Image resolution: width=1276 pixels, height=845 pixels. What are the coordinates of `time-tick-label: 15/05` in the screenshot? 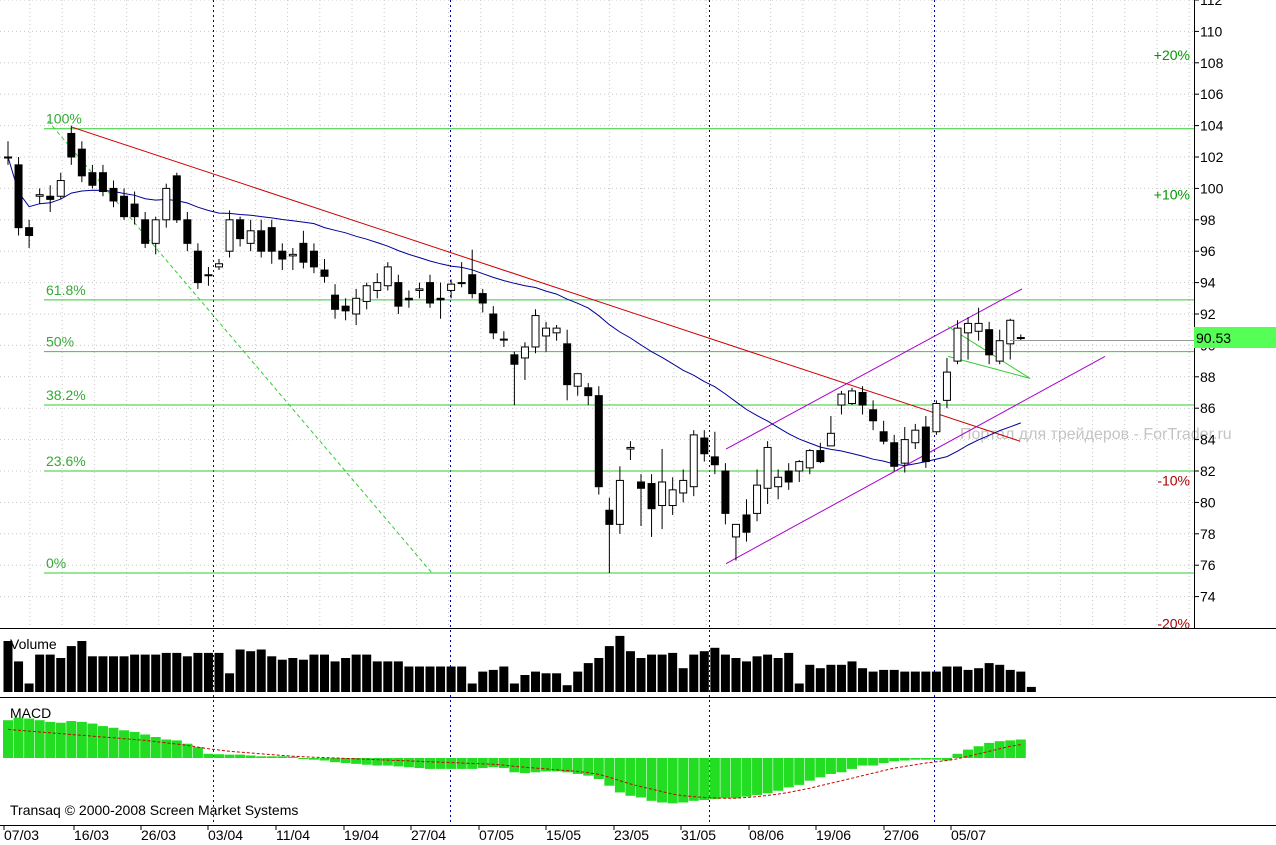 It's located at (563, 835).